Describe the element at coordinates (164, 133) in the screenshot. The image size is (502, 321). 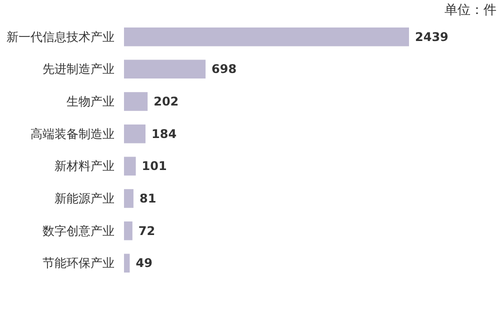
I see `data-label: 184` at that location.